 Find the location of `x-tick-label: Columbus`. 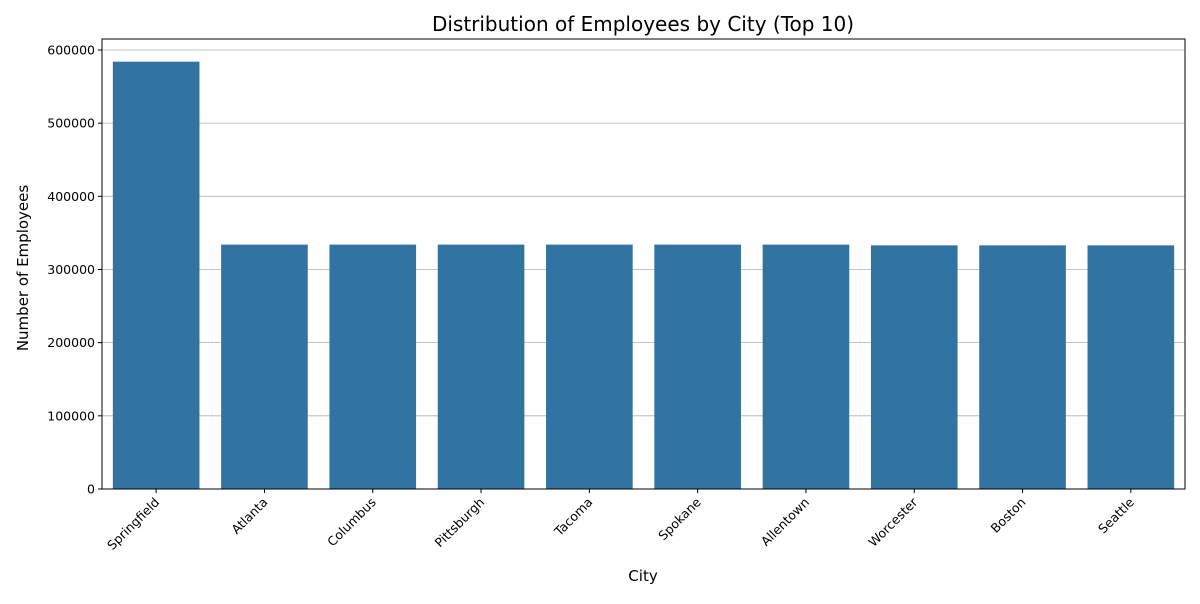

x-tick-label: Columbus is located at coordinates (351, 522).